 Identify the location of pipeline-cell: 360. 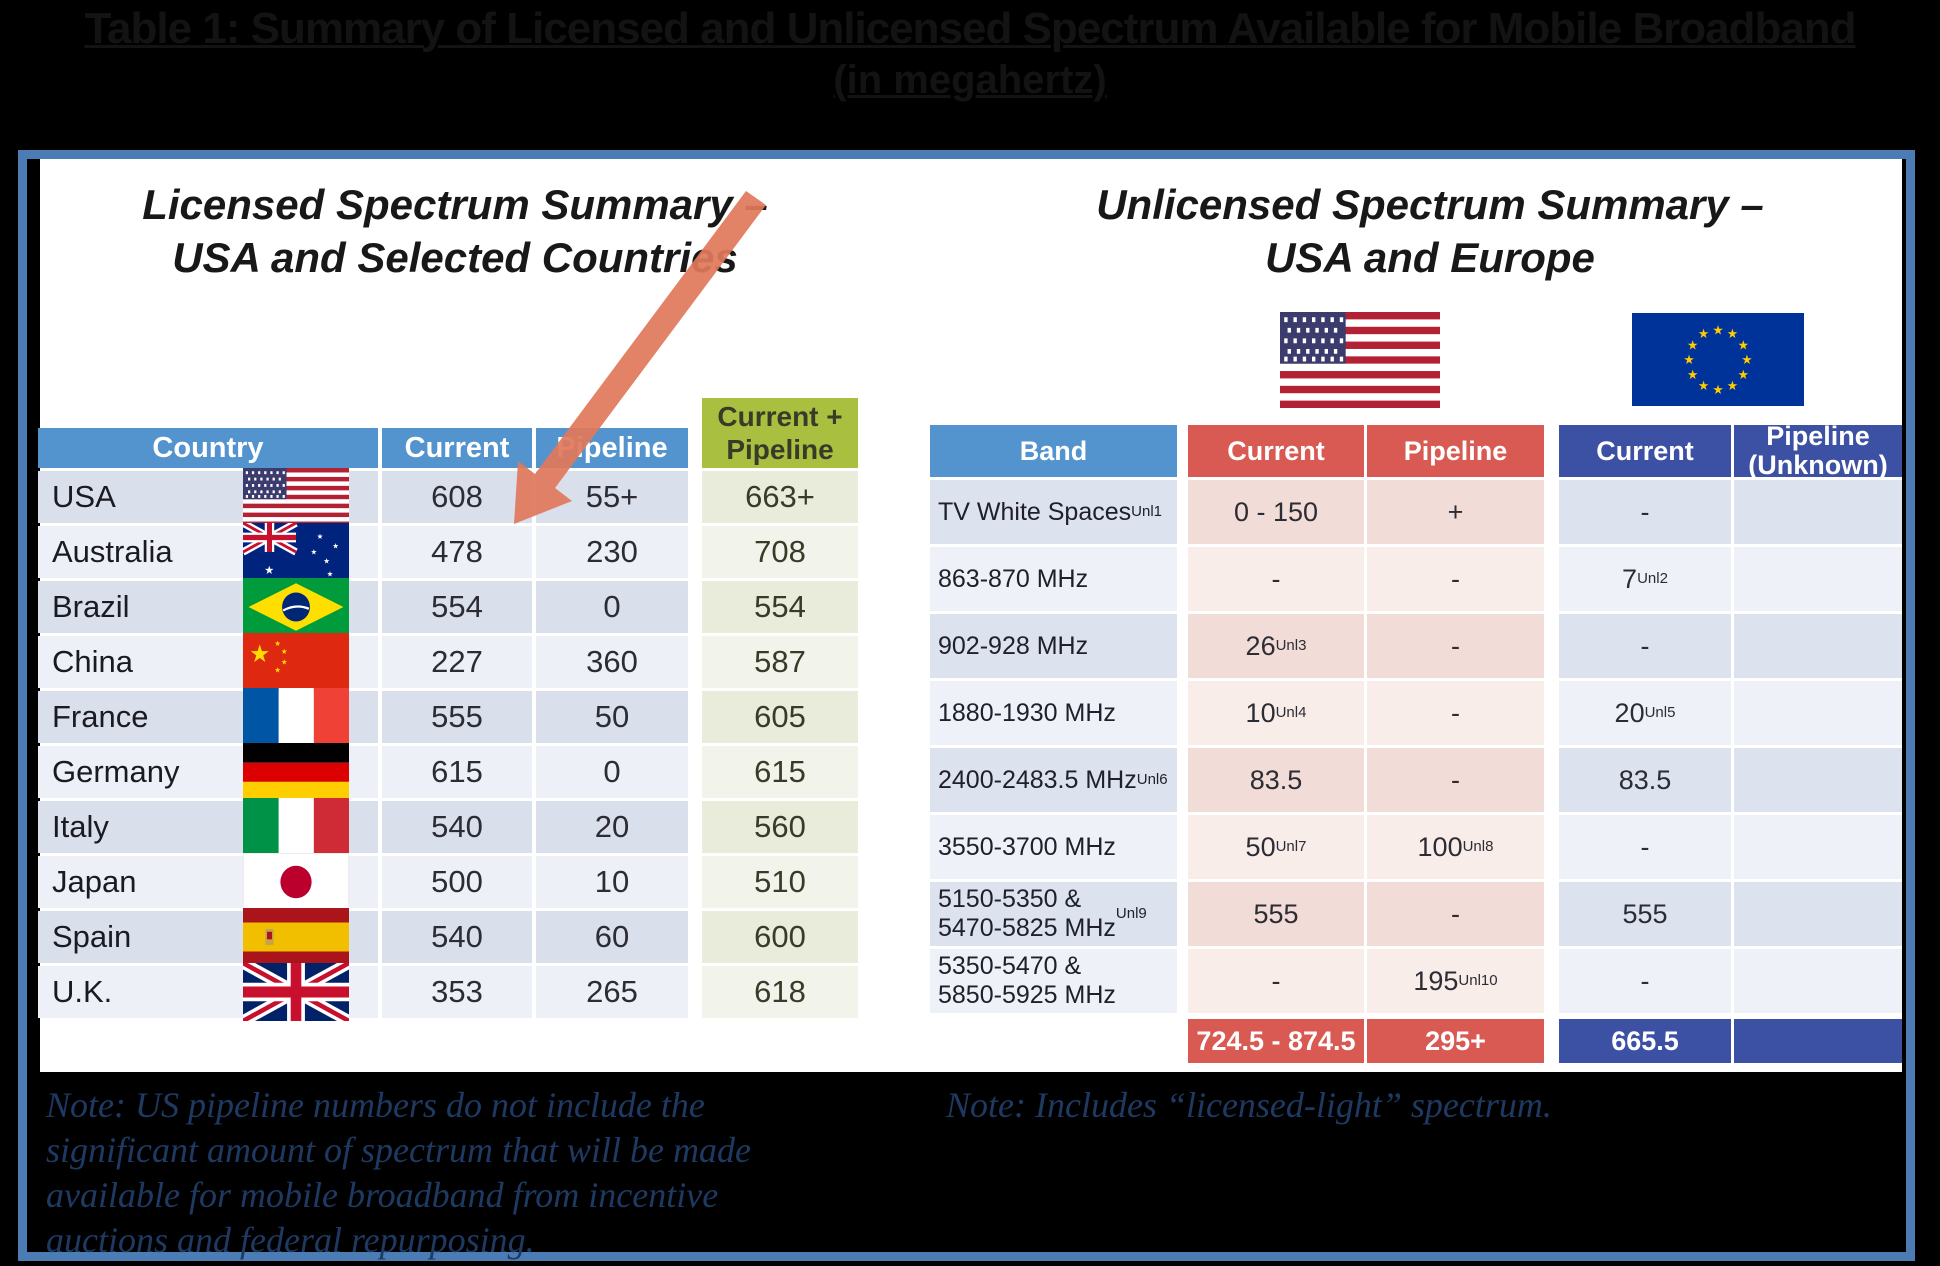
(612, 662).